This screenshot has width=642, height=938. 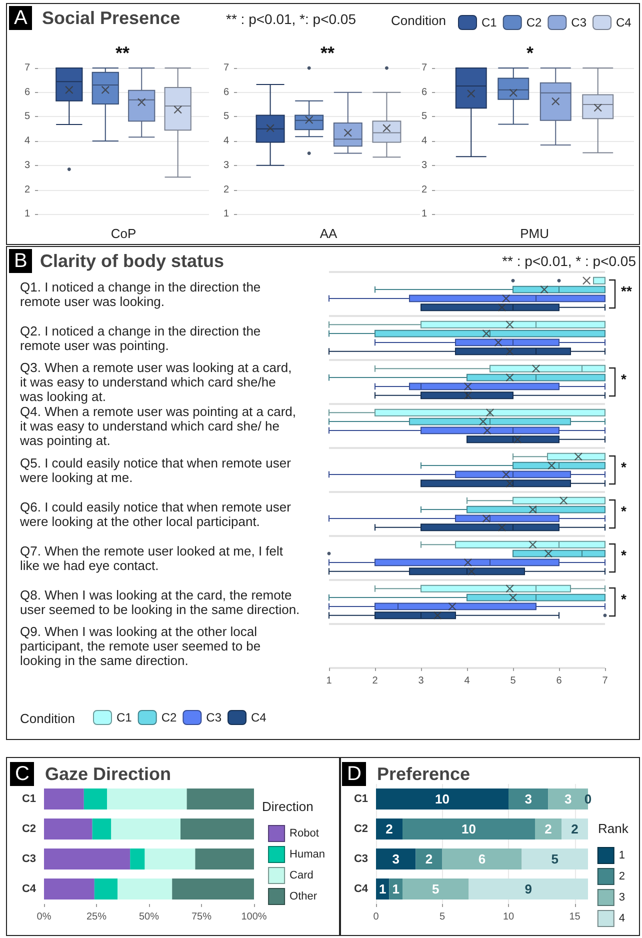 I want to click on text: ** : p<0.01, *: p<0.05, so click(x=291, y=19).